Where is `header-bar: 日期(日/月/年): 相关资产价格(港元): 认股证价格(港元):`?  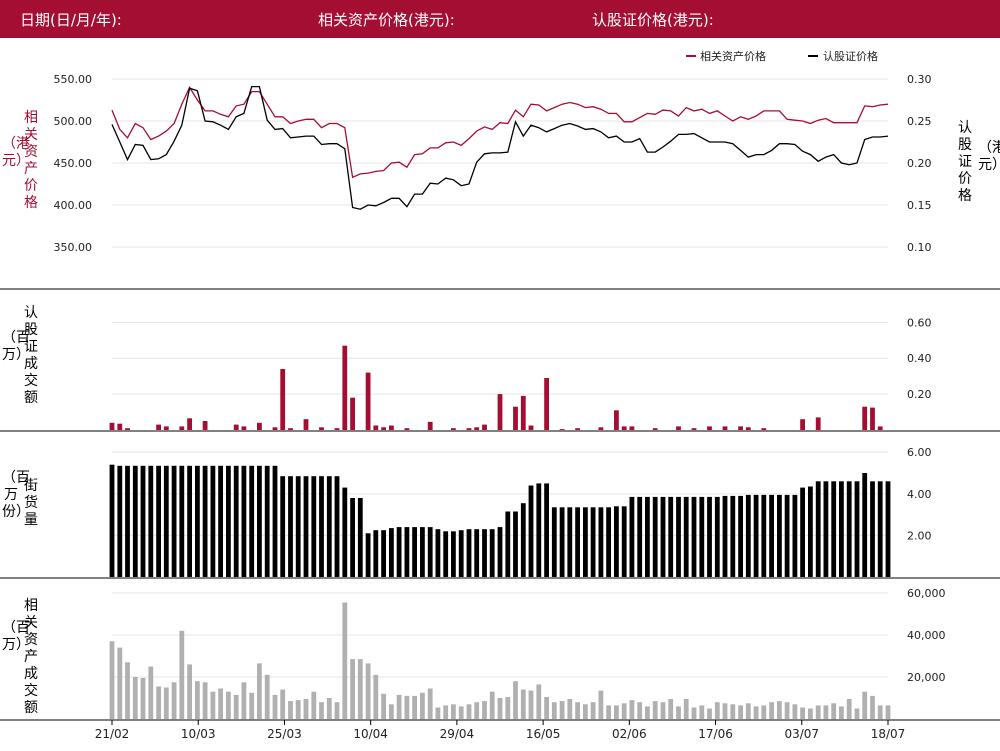
header-bar: 日期(日/月/年): 相关资产价格(港元): 认股证价格(港元): is located at coordinates (500, 19).